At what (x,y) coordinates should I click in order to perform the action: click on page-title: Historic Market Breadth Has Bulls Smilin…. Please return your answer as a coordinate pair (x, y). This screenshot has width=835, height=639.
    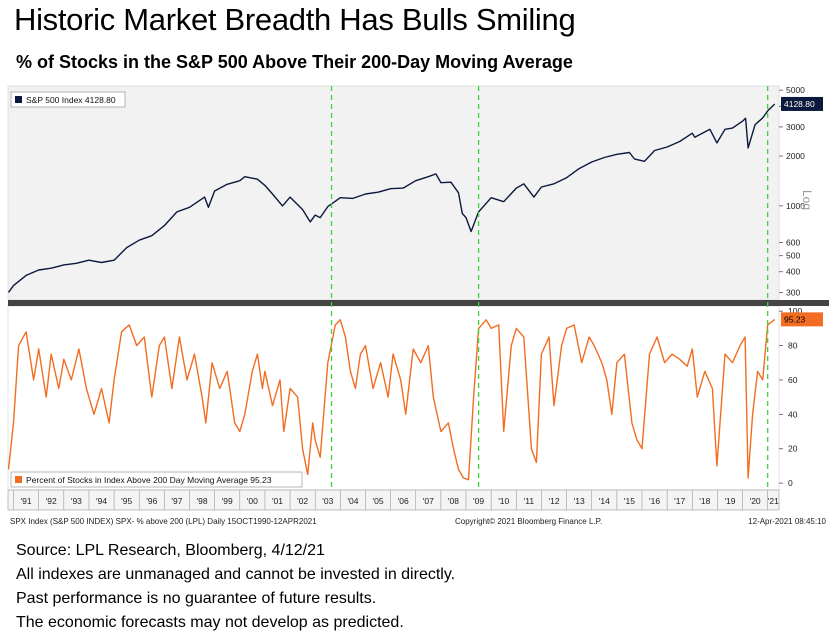
    Looking at the image, I should click on (295, 19).